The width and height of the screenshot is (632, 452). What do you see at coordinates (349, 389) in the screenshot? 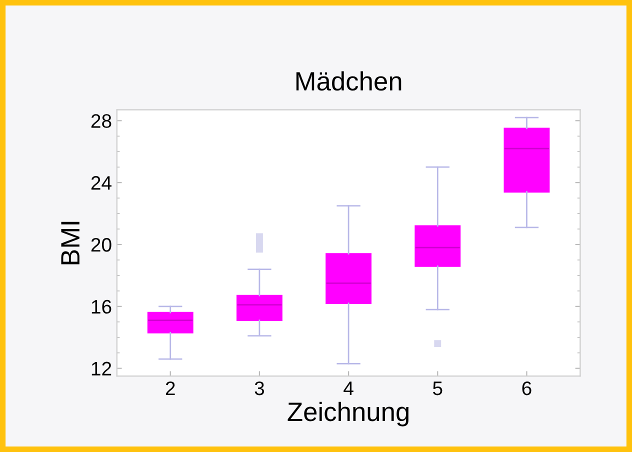
I see `x-tick-label: 4` at bounding box center [349, 389].